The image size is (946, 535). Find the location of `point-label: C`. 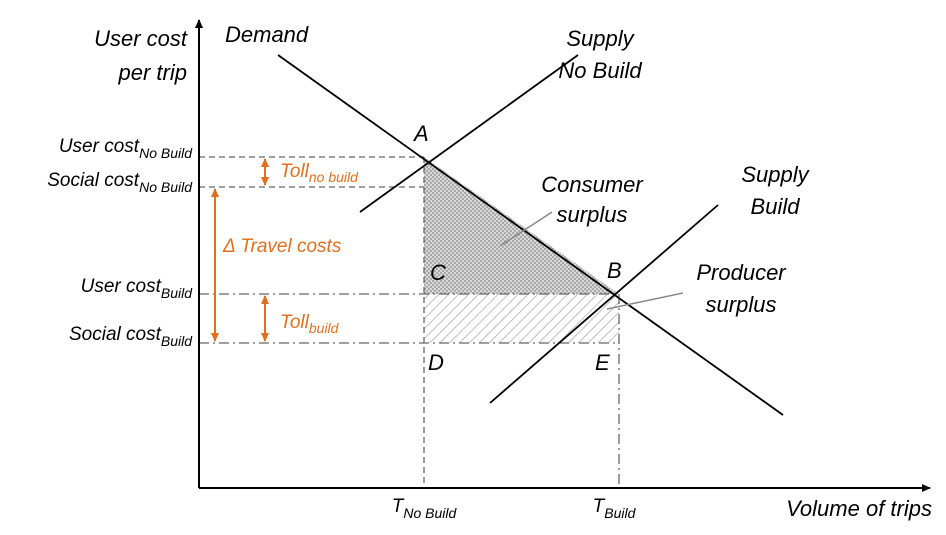

point-label: C is located at coordinates (438, 272).